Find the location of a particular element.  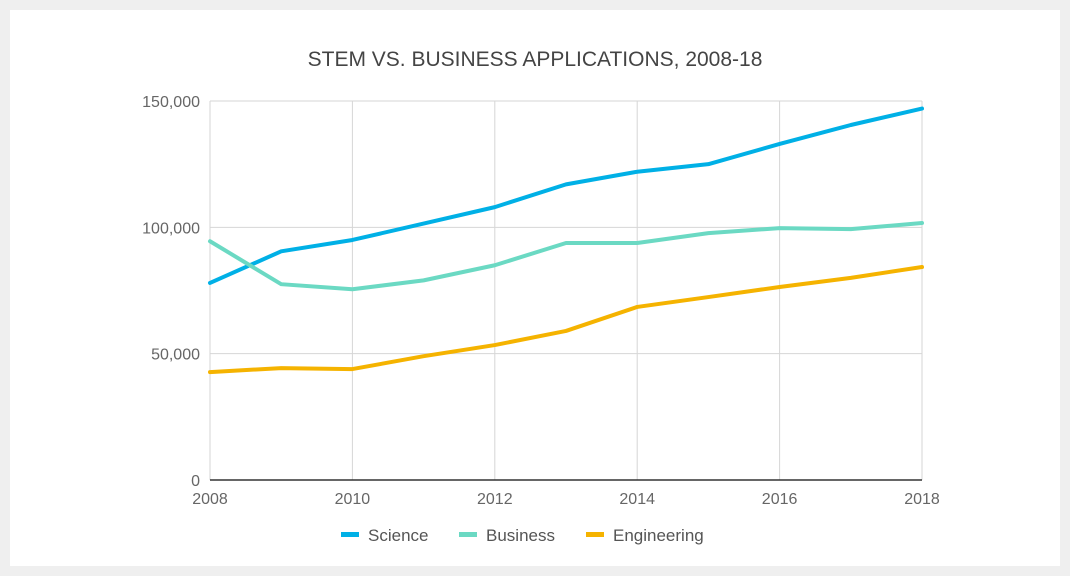

x-tick-label: 2014 is located at coordinates (637, 499).